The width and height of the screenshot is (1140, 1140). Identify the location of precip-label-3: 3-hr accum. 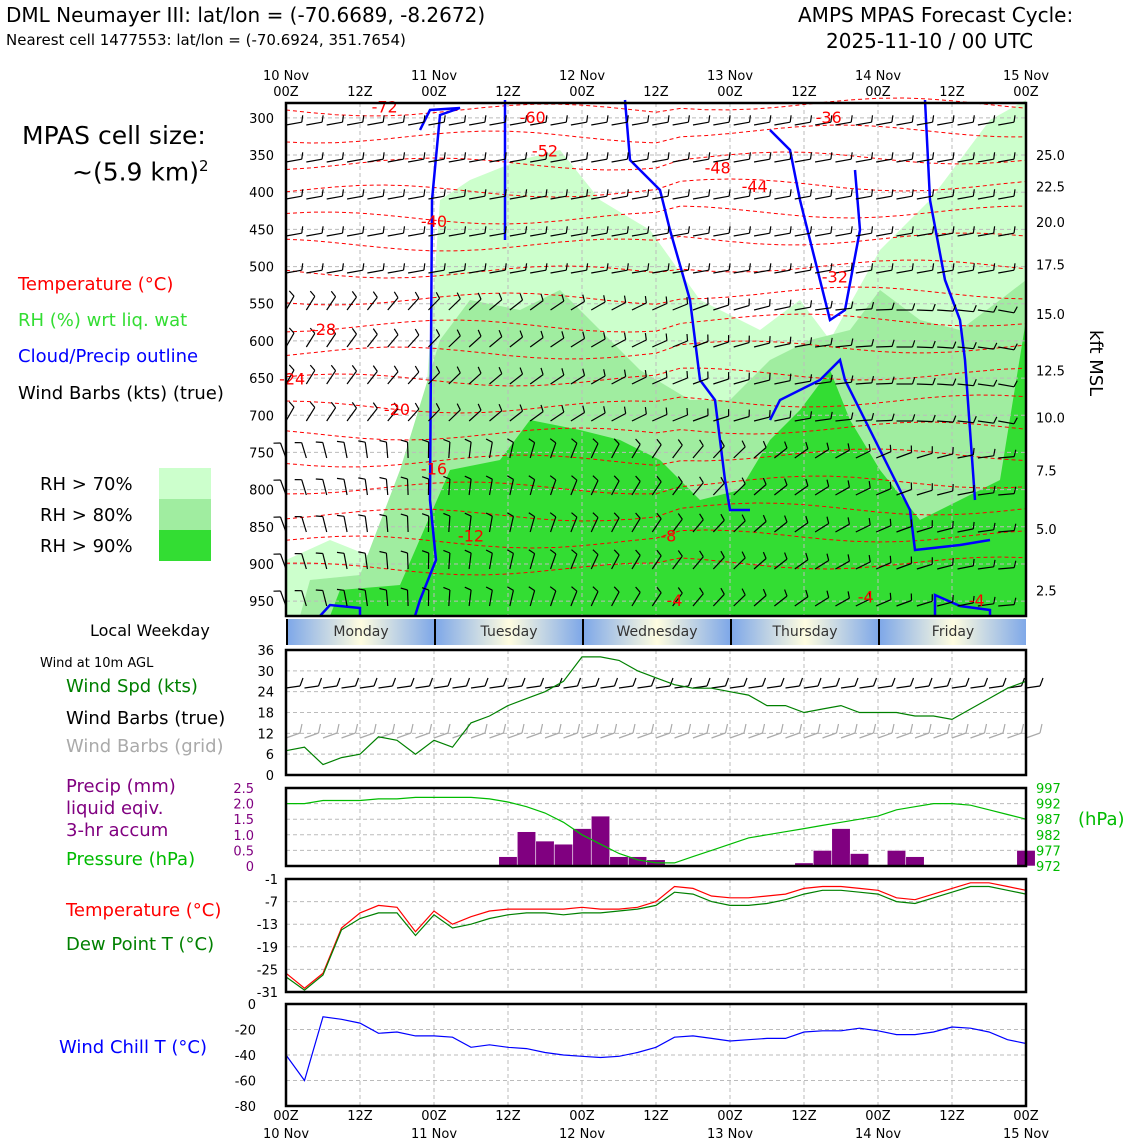
(117, 830).